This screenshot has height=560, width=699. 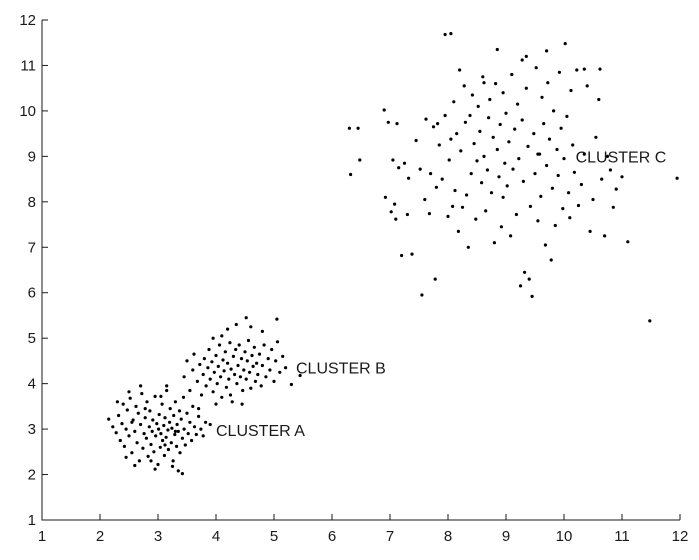 I want to click on x-tick-label: 5, so click(x=274, y=536).